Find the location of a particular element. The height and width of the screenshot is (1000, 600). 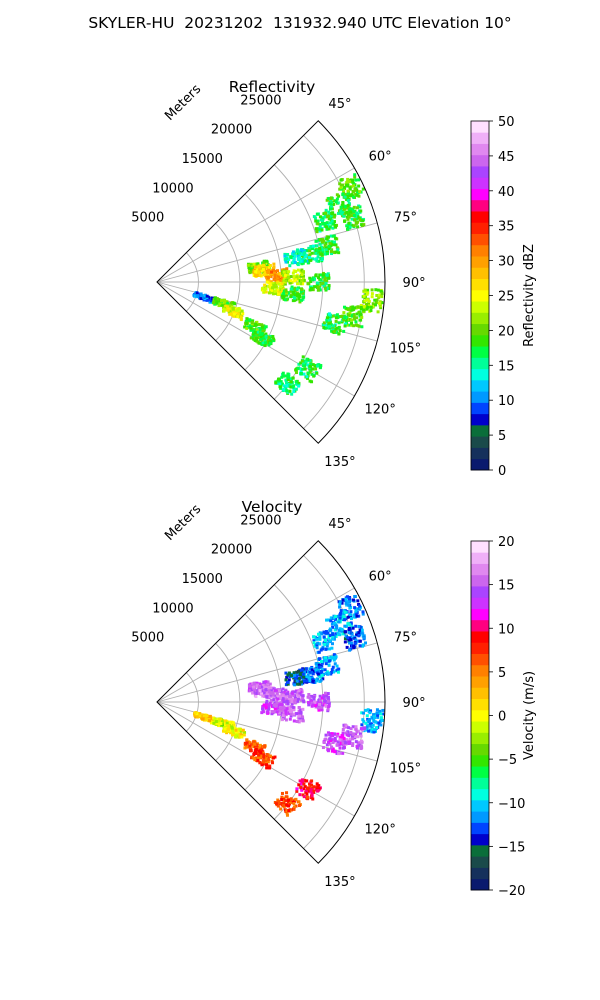

echo-cell is located at coordinates (308, 369).